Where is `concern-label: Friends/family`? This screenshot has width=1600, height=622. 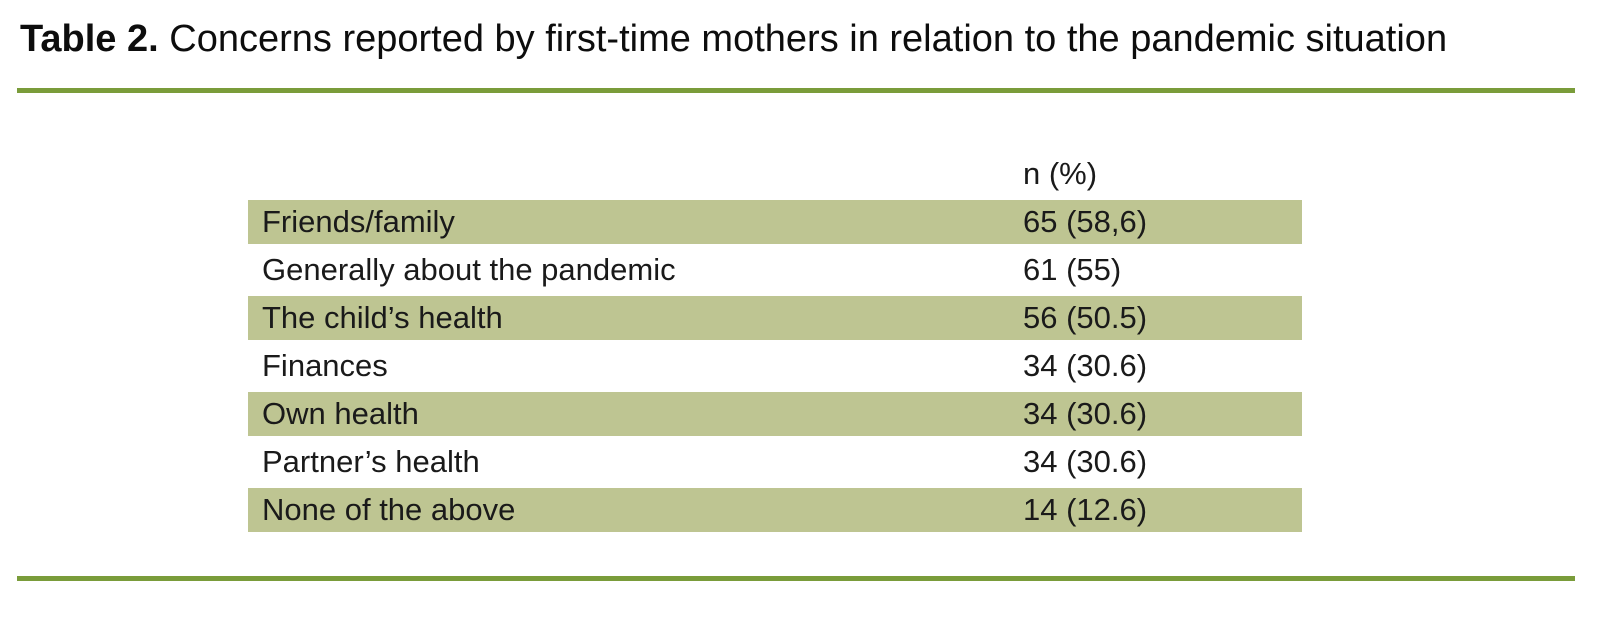 concern-label: Friends/family is located at coordinates (358, 221).